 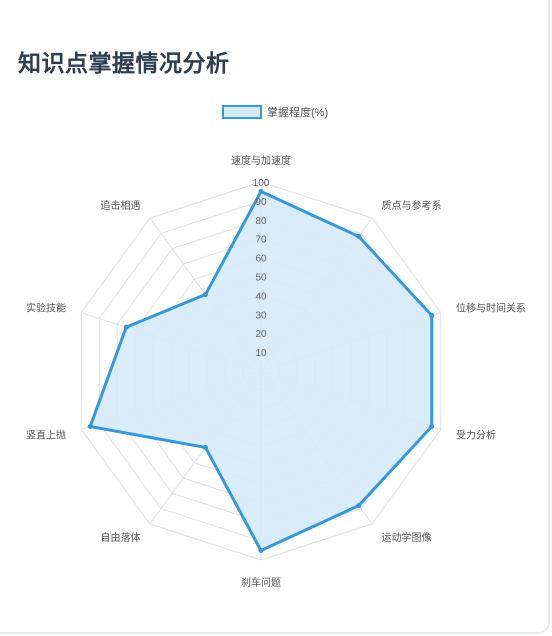 What do you see at coordinates (261, 278) in the screenshot?
I see `tick-label: 50` at bounding box center [261, 278].